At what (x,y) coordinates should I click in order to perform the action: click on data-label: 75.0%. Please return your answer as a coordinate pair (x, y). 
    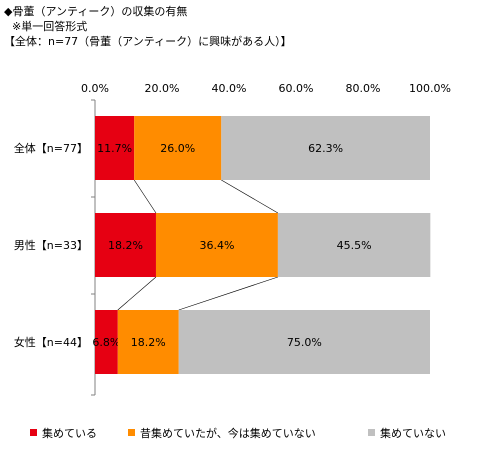
    Looking at the image, I should click on (304, 342).